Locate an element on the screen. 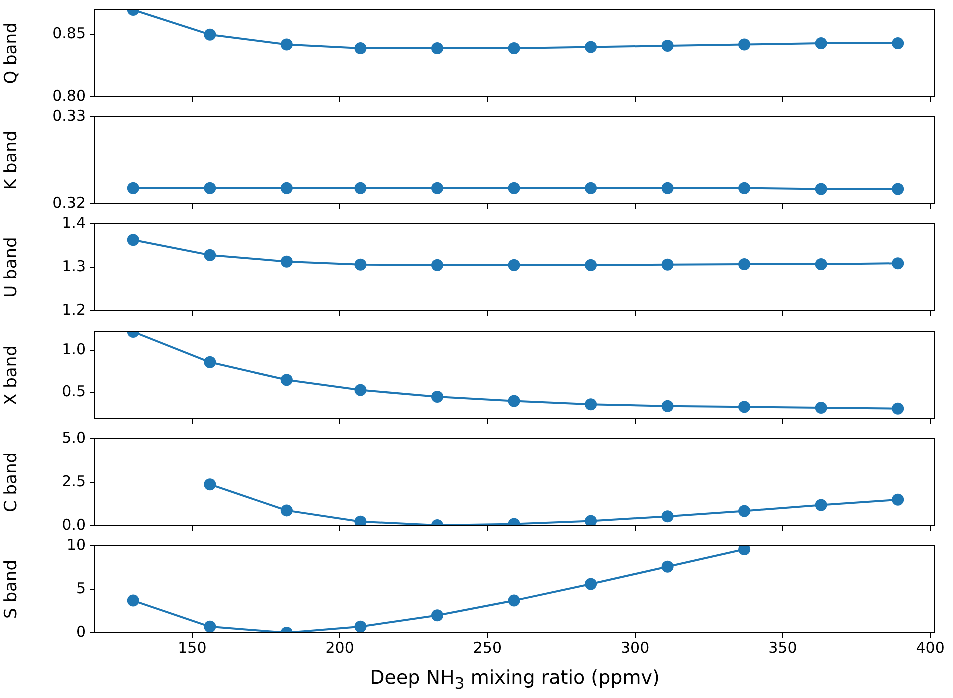 The height and width of the screenshot is (698, 953). y-tick-label: 0.33 is located at coordinates (69, 116).